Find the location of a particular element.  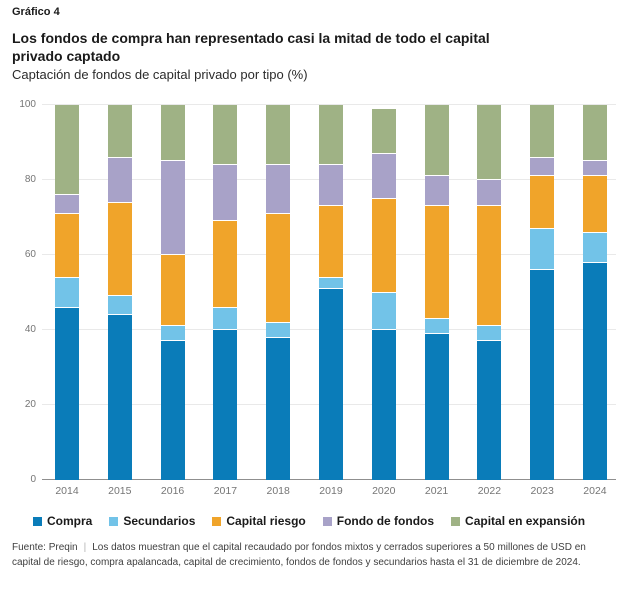

x-tick-label-2024: 2024 is located at coordinates (595, 491).